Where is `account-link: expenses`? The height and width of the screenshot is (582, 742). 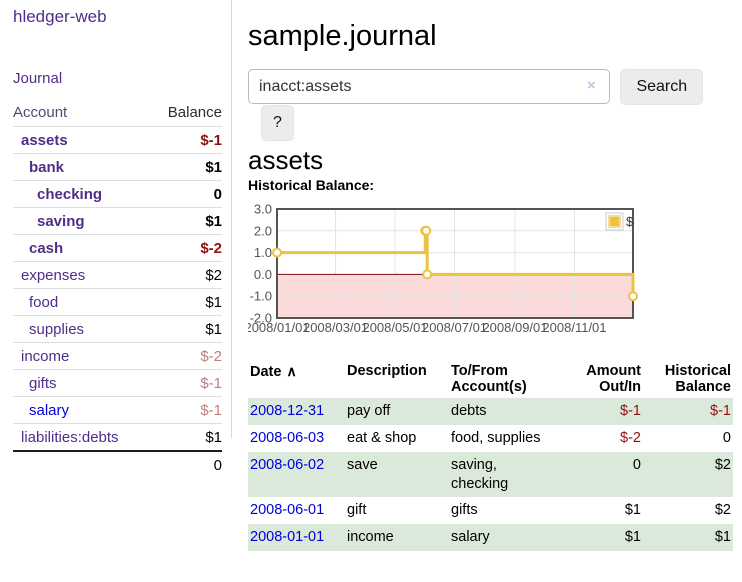
account-link: expenses is located at coordinates (53, 275).